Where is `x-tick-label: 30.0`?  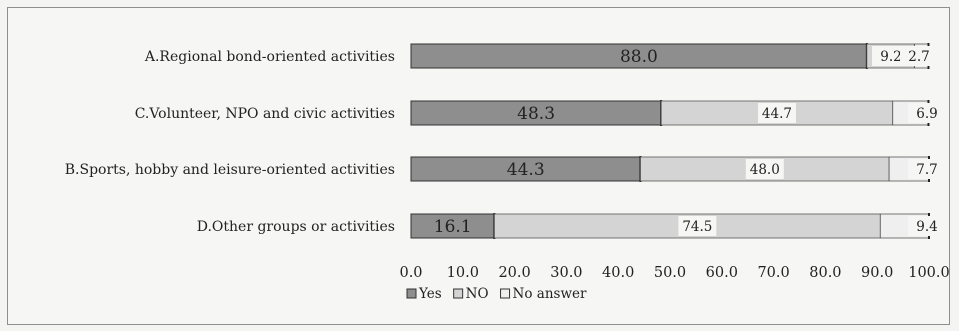 x-tick-label: 30.0 is located at coordinates (566, 273).